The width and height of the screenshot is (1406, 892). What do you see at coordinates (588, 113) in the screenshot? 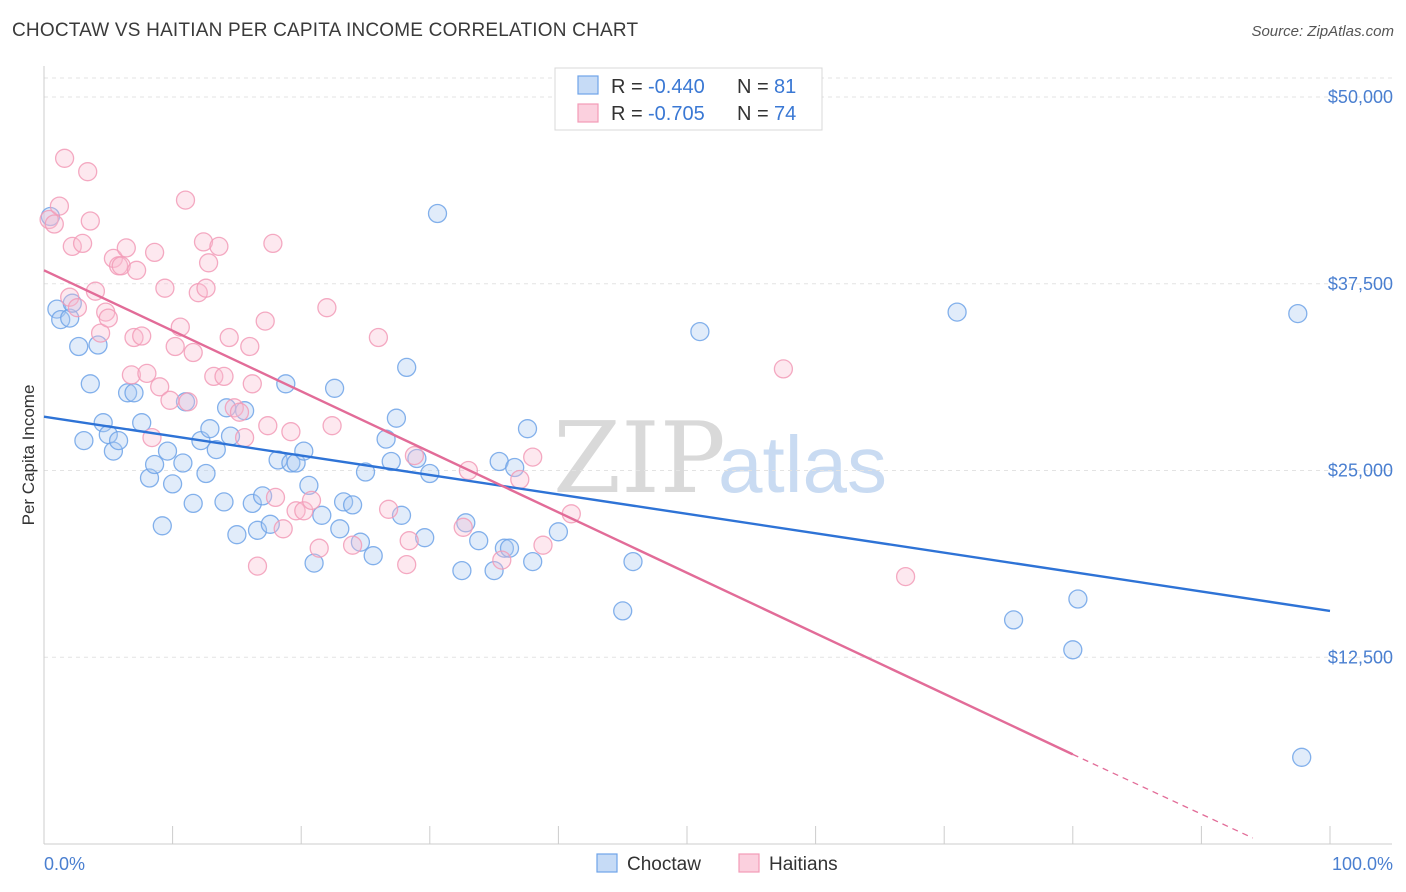
I see `legend-swatch-haitians` at bounding box center [588, 113].